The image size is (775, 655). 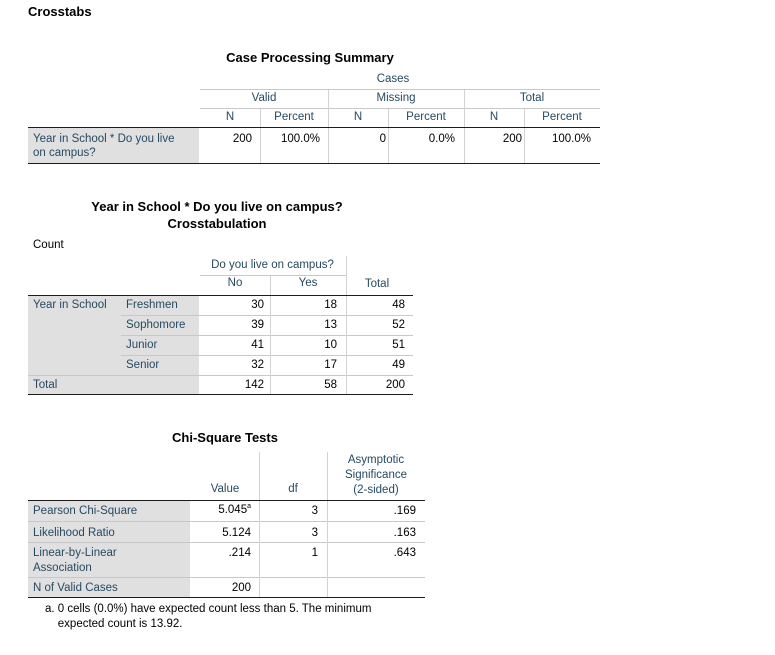 I want to click on total-row-label: Total, so click(x=45, y=385).